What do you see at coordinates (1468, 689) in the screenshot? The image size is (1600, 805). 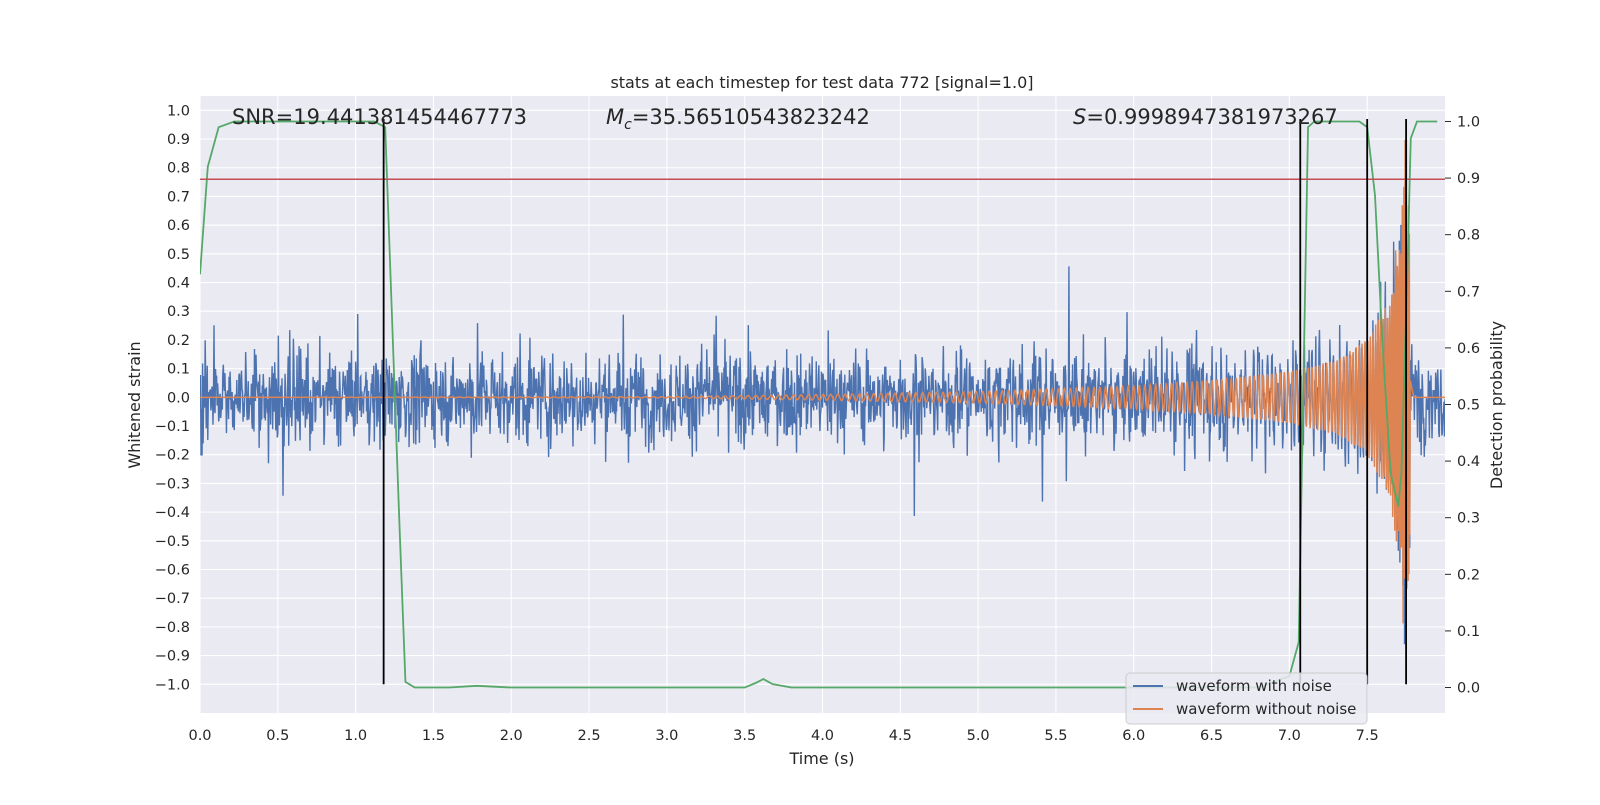 I see `y2-tick-label: 0.0` at bounding box center [1468, 689].